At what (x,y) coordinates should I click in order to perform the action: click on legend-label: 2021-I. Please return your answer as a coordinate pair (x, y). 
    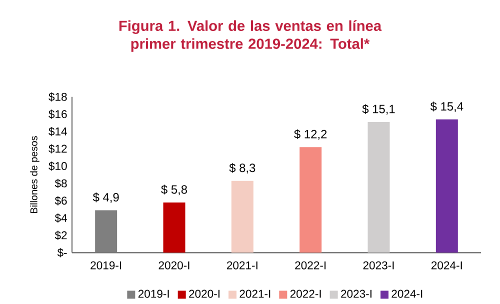
    Looking at the image, I should click on (255, 294).